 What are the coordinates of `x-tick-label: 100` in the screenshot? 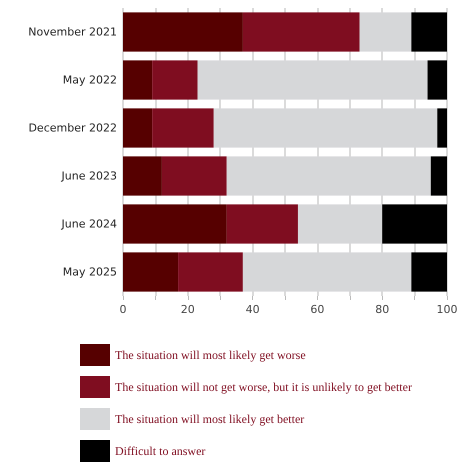 It's located at (447, 309).